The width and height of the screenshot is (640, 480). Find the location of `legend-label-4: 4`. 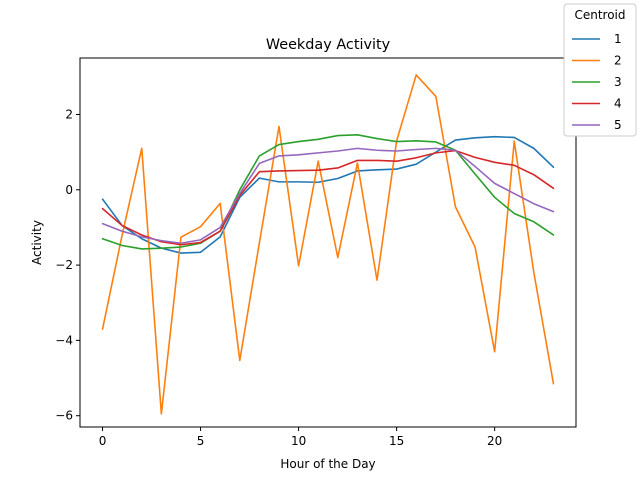

legend-label-4: 4 is located at coordinates (618, 104).